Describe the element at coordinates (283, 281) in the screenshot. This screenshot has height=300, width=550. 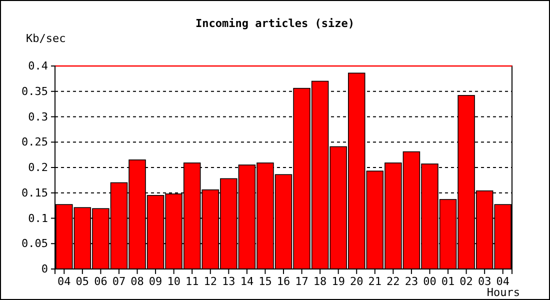
I see `x-tick-label: 16` at that location.